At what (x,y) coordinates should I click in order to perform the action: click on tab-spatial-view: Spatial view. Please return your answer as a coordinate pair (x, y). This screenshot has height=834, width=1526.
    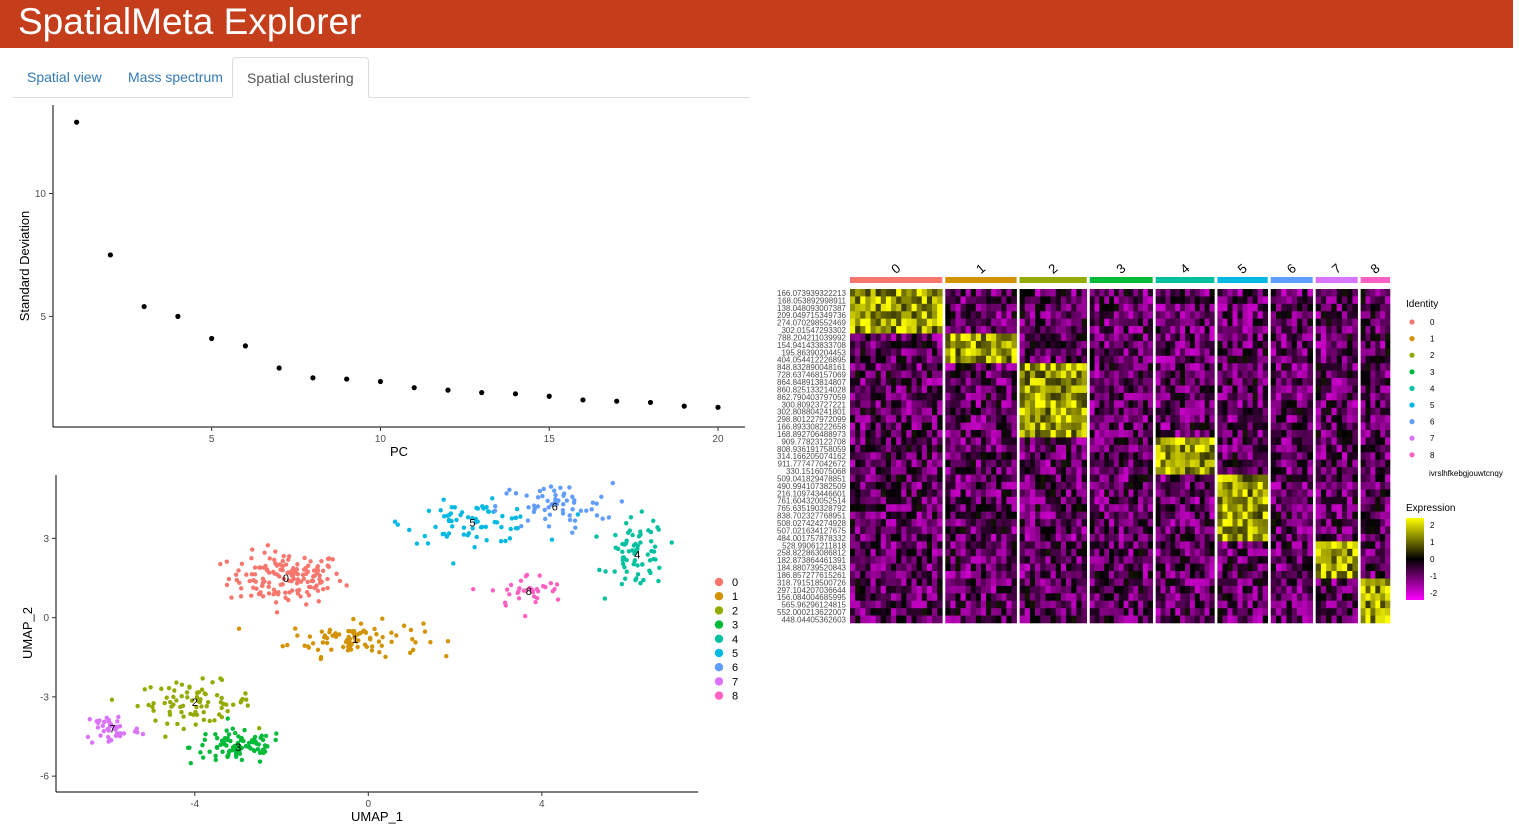
    Looking at the image, I should click on (64, 77).